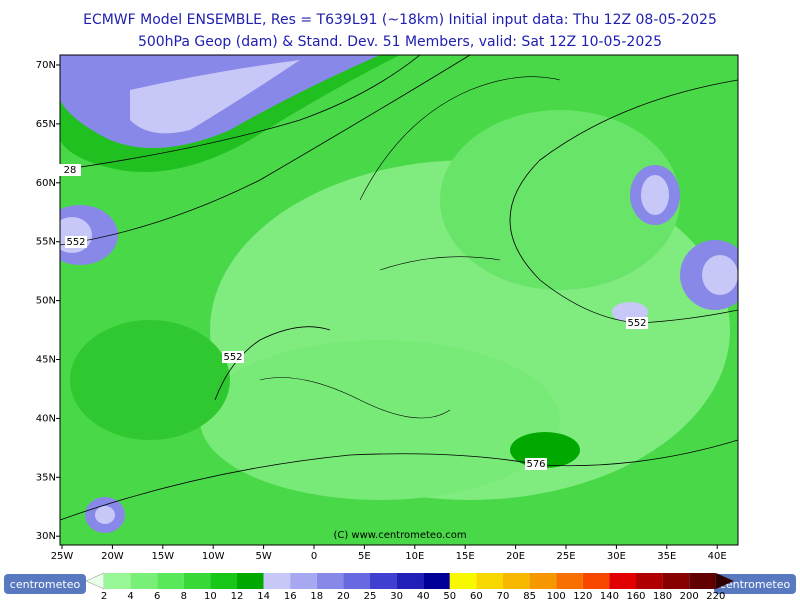 This screenshot has width=800, height=600. Describe the element at coordinates (343, 595) in the screenshot. I see `colorbar-label: 20` at that location.